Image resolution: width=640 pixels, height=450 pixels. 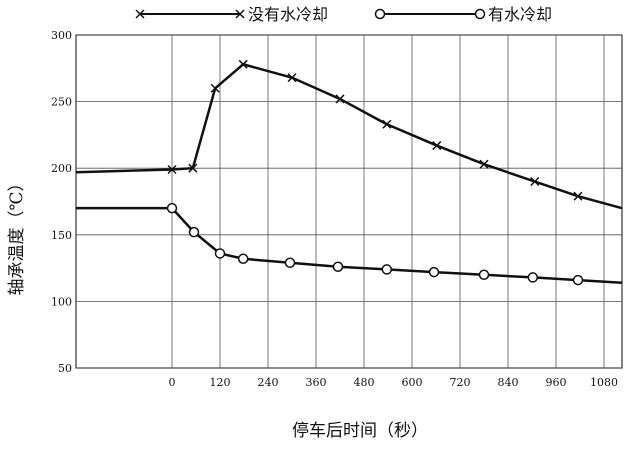 I want to click on x-tick-label: 840, so click(x=508, y=382).